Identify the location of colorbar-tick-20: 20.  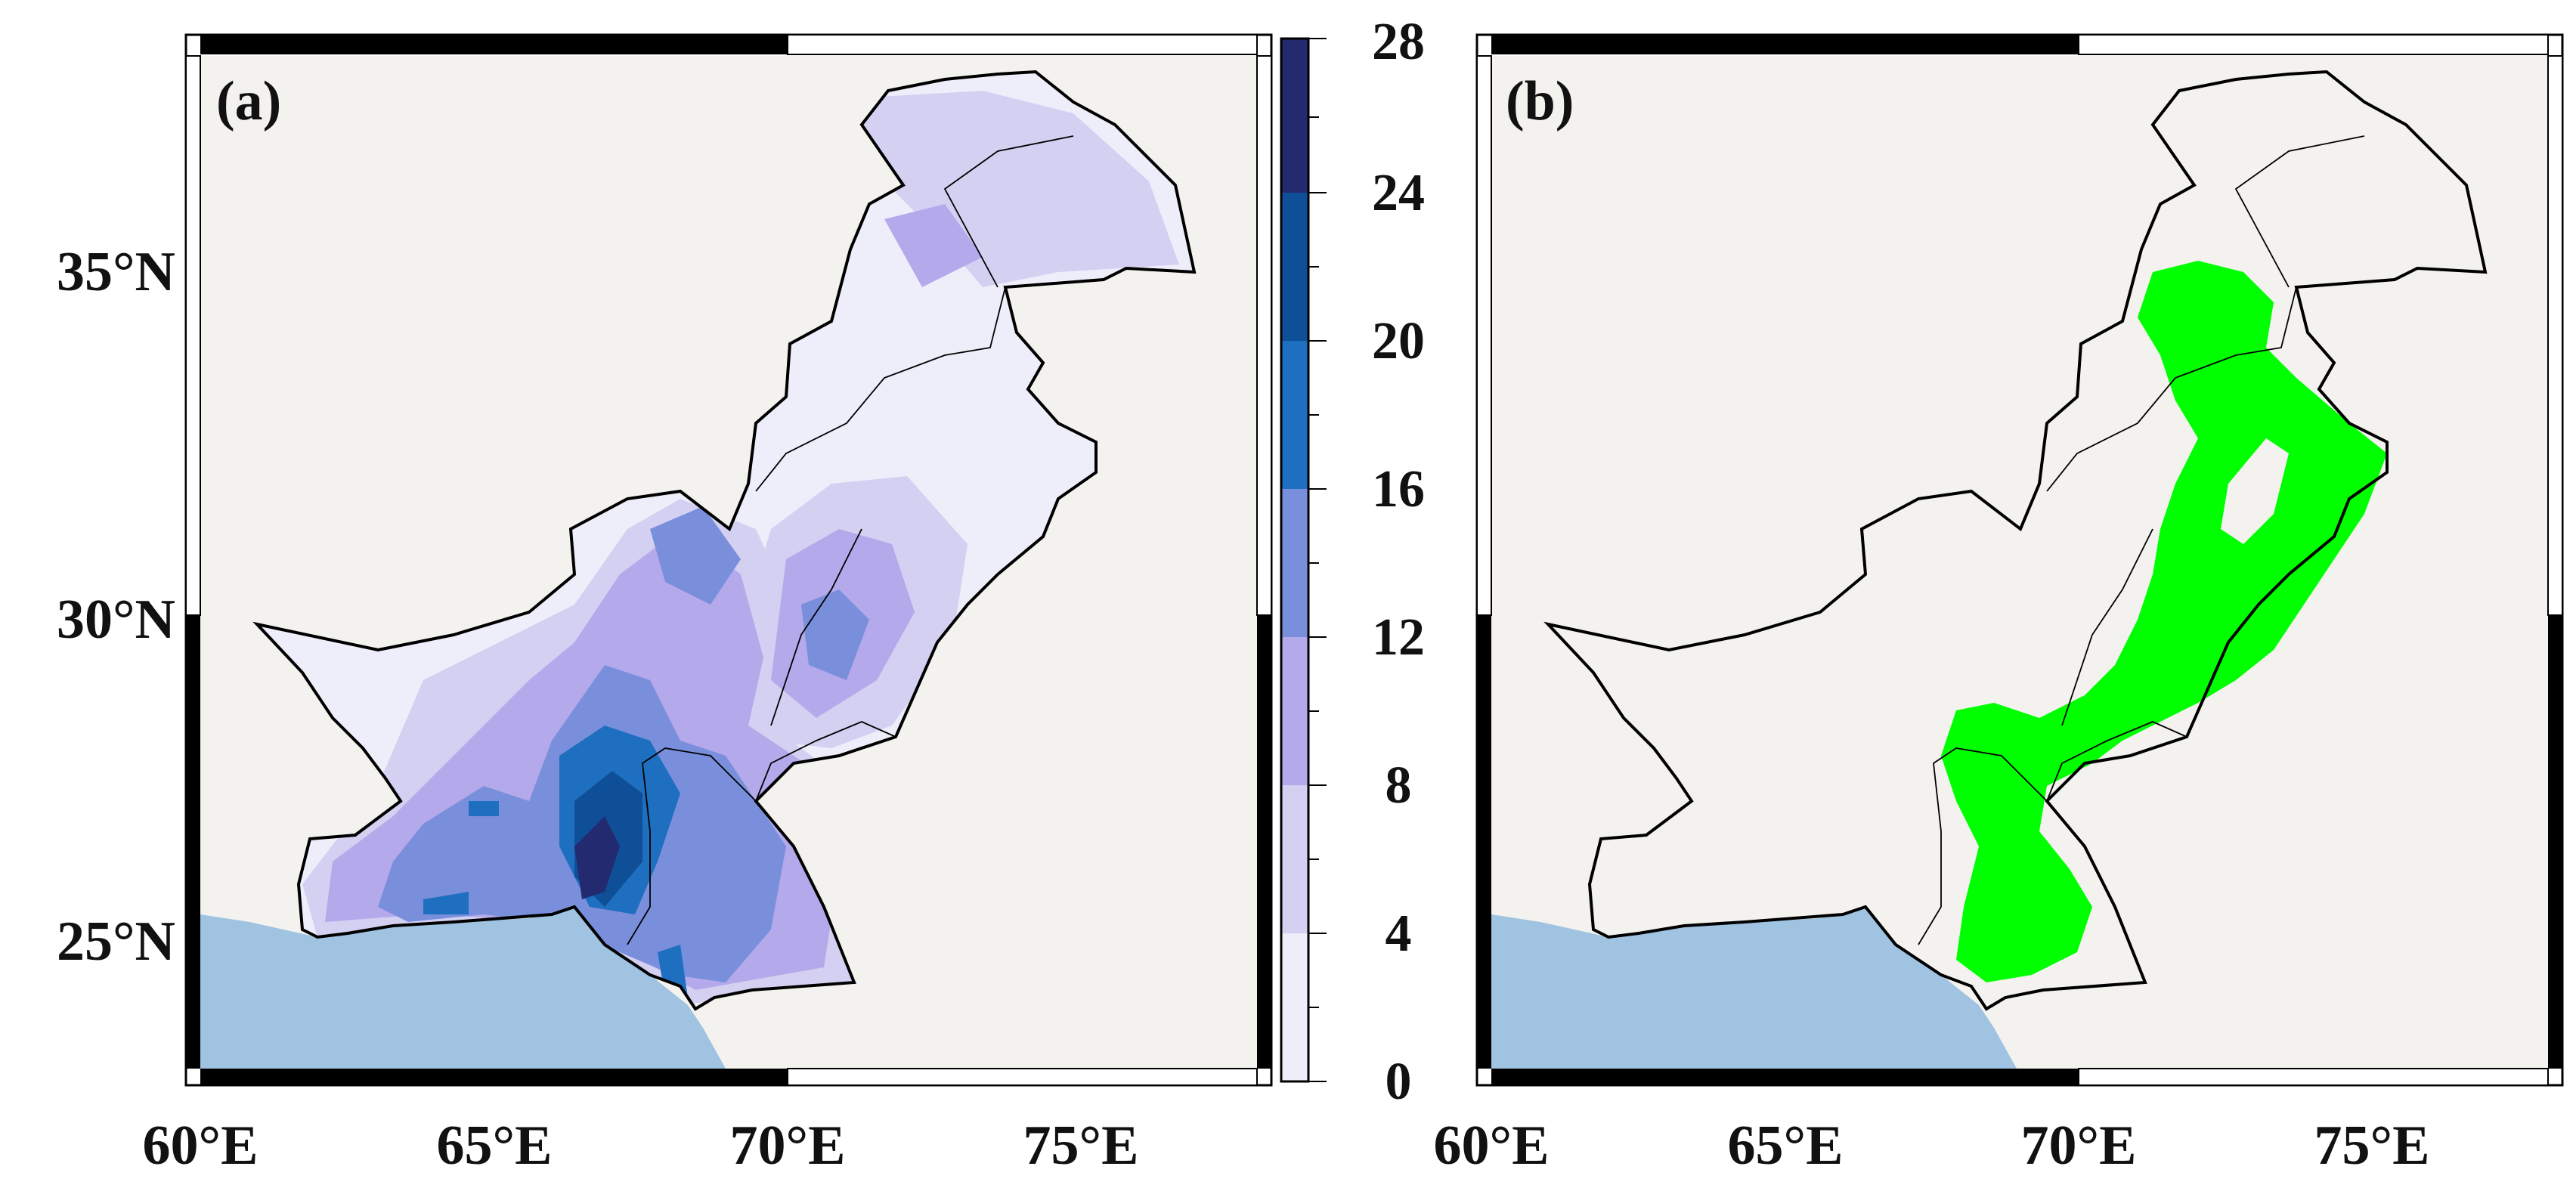
(1398, 341).